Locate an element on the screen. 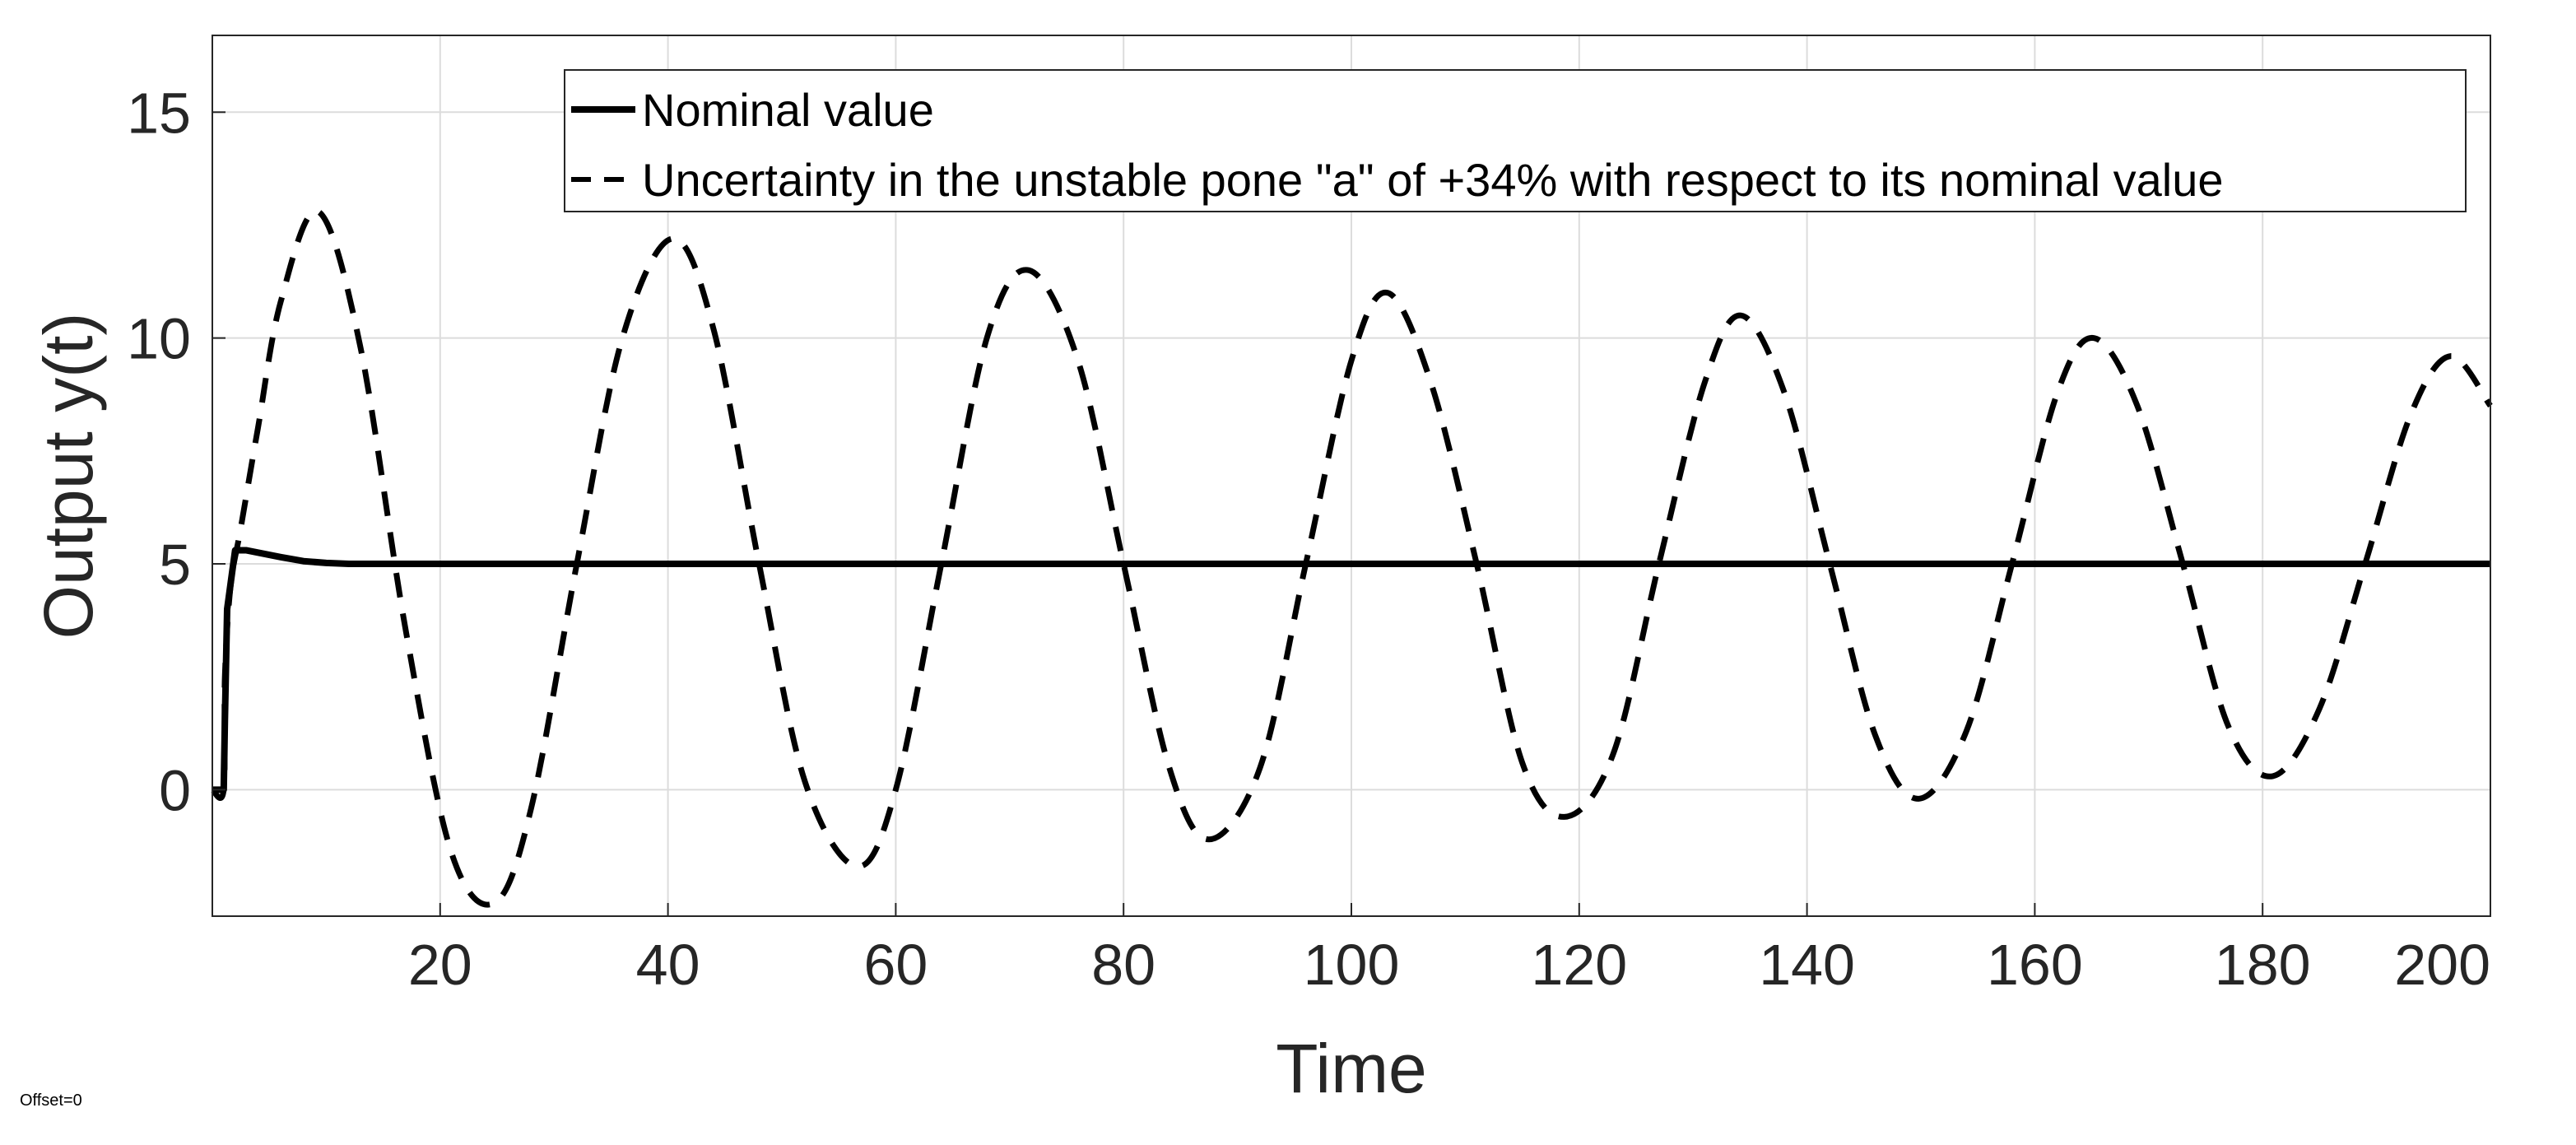  offset-note: Offset=0 is located at coordinates (51, 1100).